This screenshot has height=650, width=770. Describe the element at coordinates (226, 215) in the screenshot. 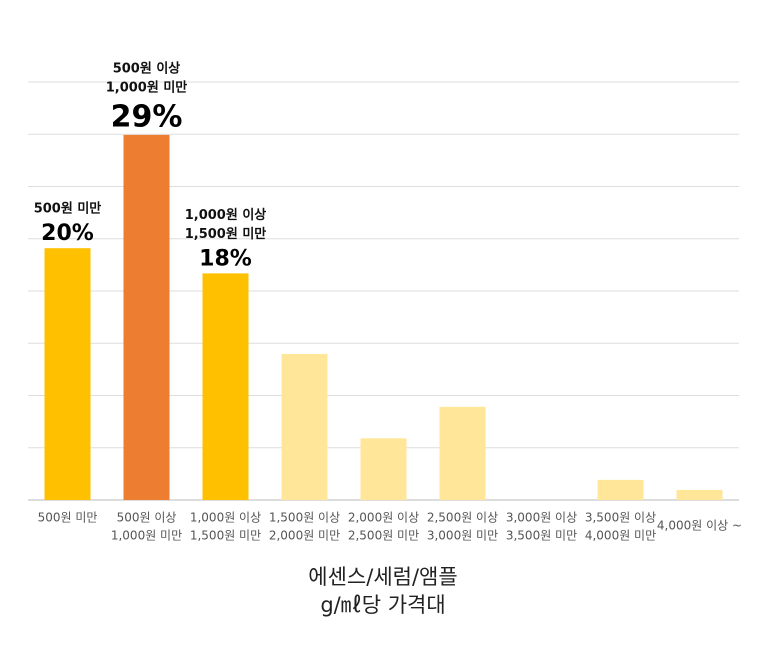

I see `annotation: 1,000원 이상` at that location.